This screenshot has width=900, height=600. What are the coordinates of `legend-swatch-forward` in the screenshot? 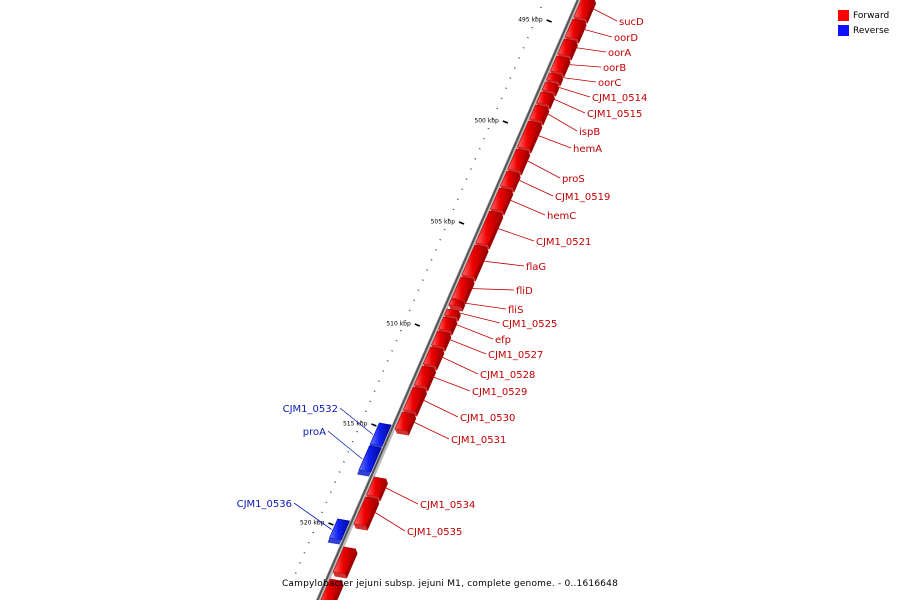 It's located at (843, 15).